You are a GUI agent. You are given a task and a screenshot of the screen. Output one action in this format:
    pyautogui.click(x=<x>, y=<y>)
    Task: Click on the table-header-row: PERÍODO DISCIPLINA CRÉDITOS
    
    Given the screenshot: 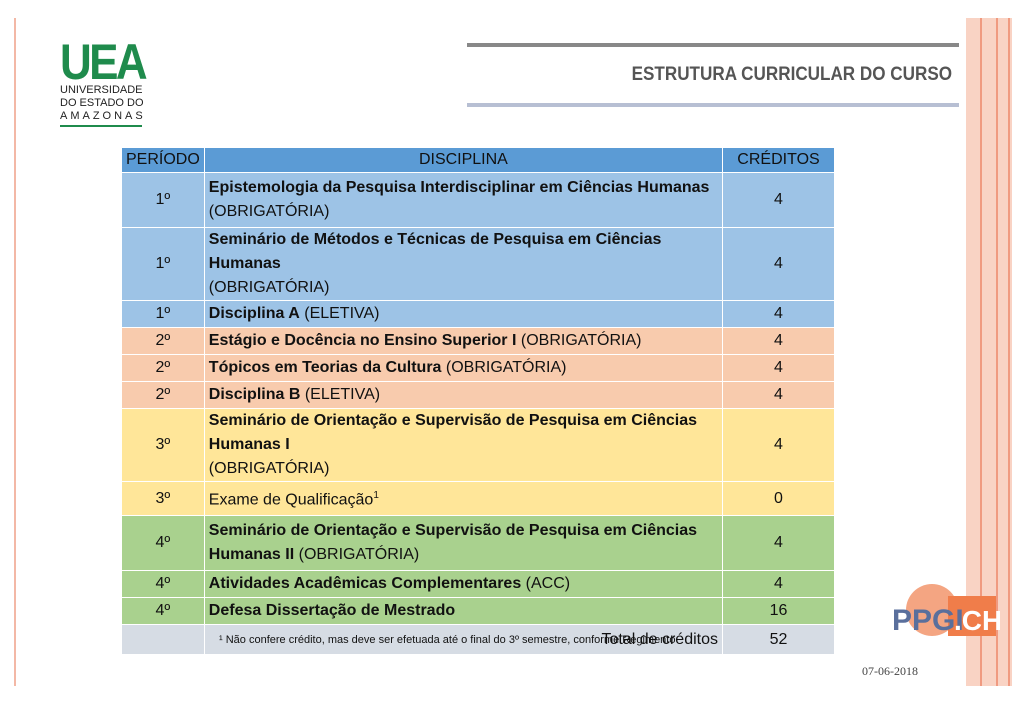 What is the action you would take?
    pyautogui.click(x=478, y=160)
    